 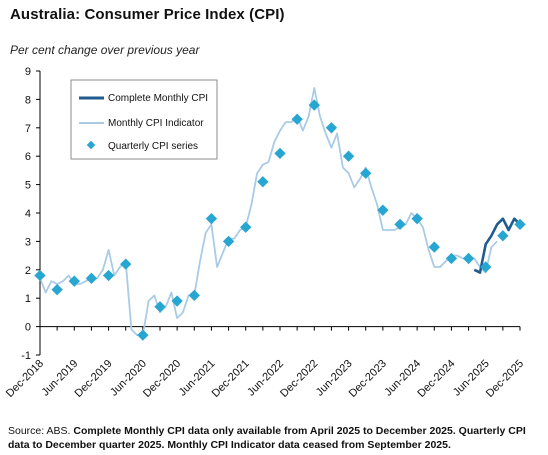 What do you see at coordinates (28, 328) in the screenshot?
I see `y-tick-label: 0` at bounding box center [28, 328].